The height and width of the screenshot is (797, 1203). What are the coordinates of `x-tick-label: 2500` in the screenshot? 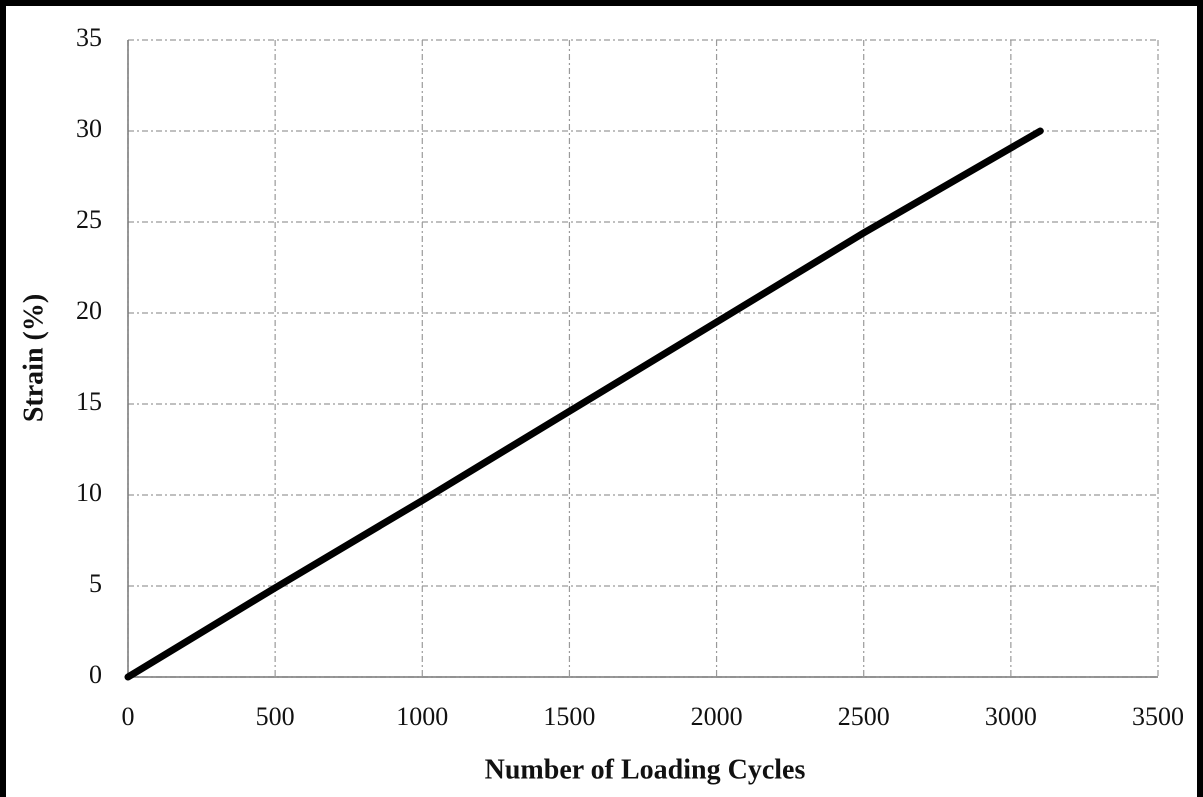 It's located at (864, 716).